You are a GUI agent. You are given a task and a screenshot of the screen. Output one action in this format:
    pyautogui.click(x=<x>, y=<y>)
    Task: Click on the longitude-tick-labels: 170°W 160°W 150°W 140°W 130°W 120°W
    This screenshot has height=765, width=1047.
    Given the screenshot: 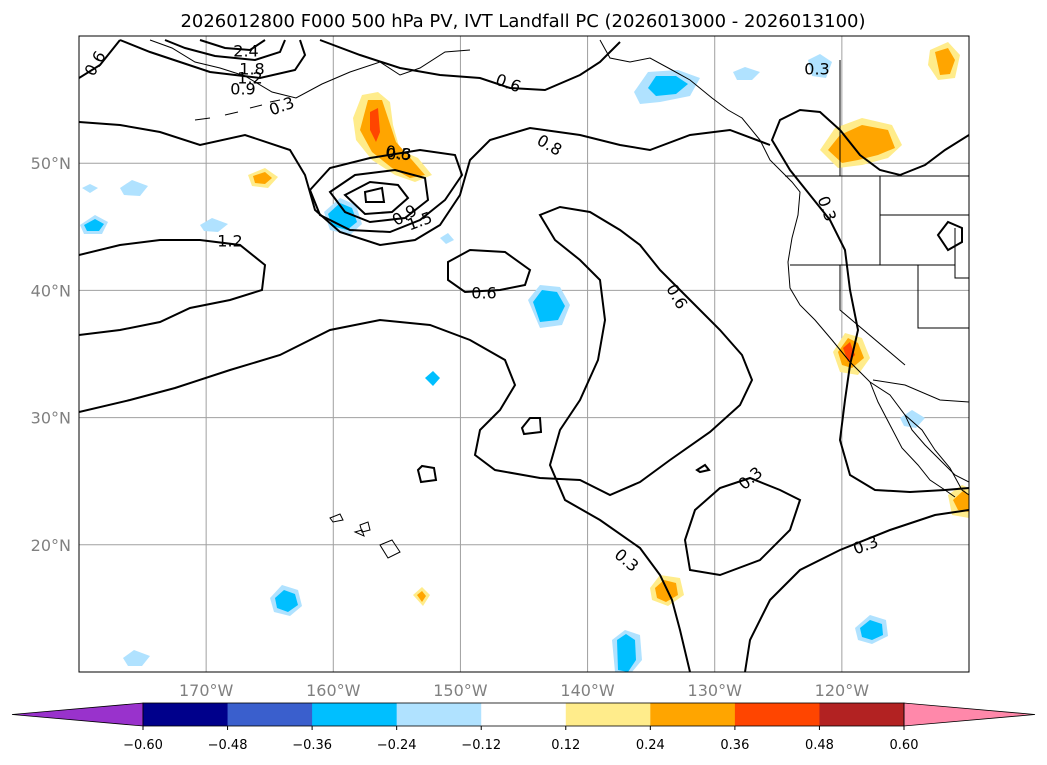 What is the action you would take?
    pyautogui.click(x=524, y=690)
    